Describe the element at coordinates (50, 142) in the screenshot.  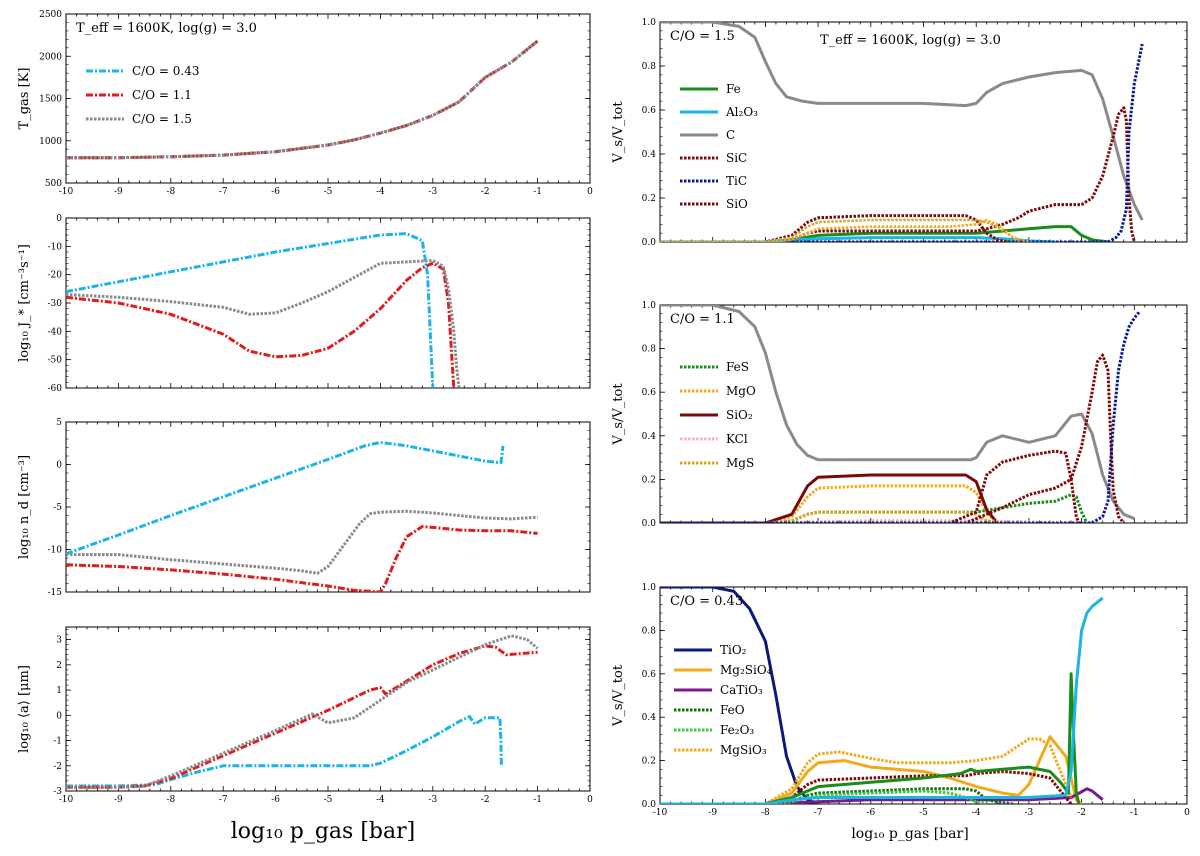
I see `y-tick-label: 1000` at that location.